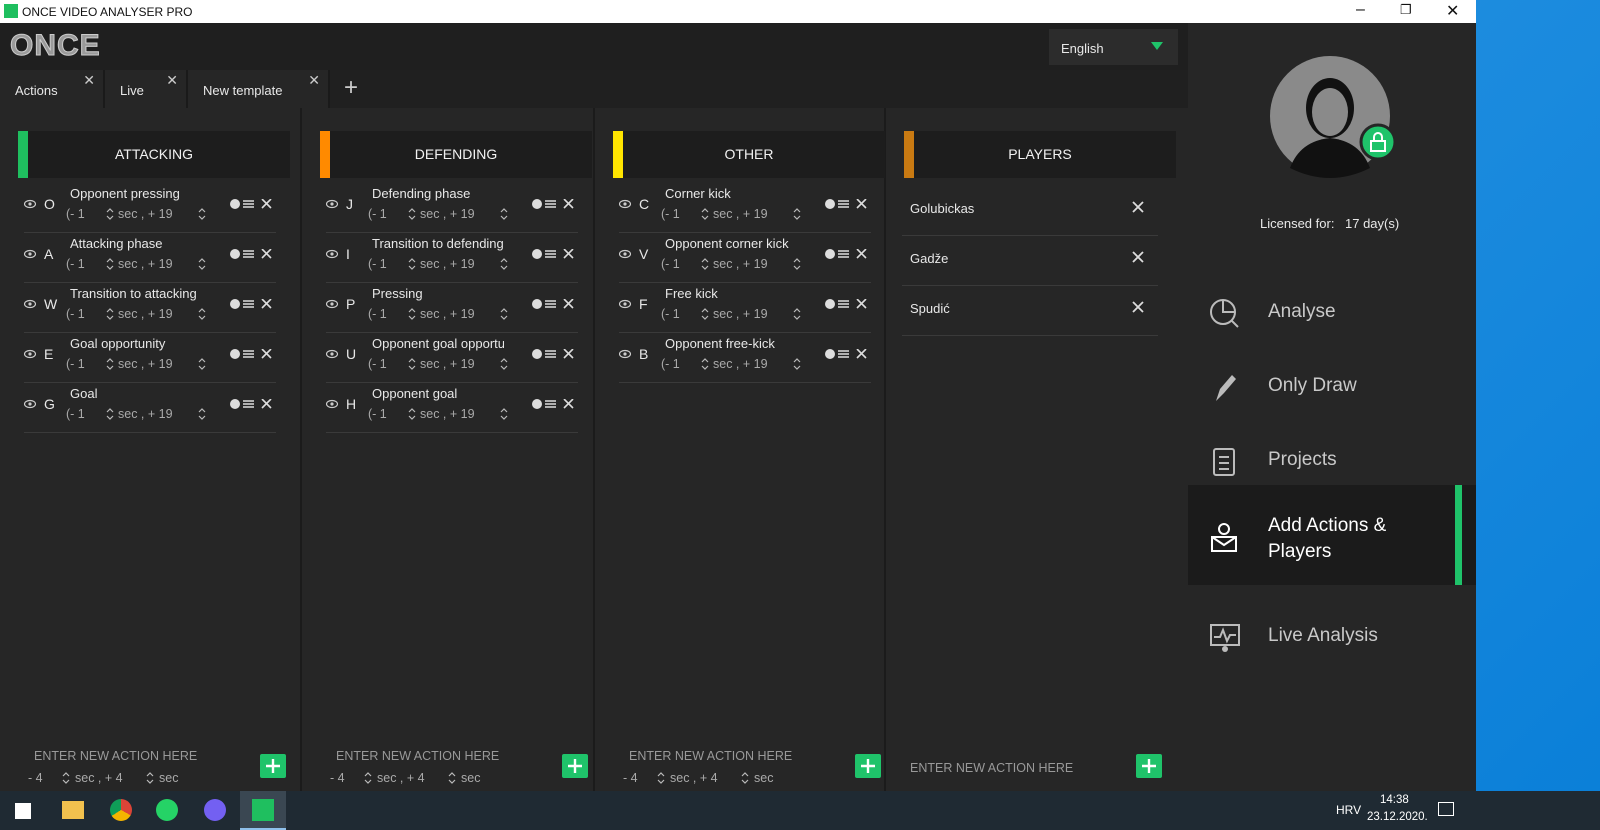  I want to click on whatsapp-icon, so click(167, 810).